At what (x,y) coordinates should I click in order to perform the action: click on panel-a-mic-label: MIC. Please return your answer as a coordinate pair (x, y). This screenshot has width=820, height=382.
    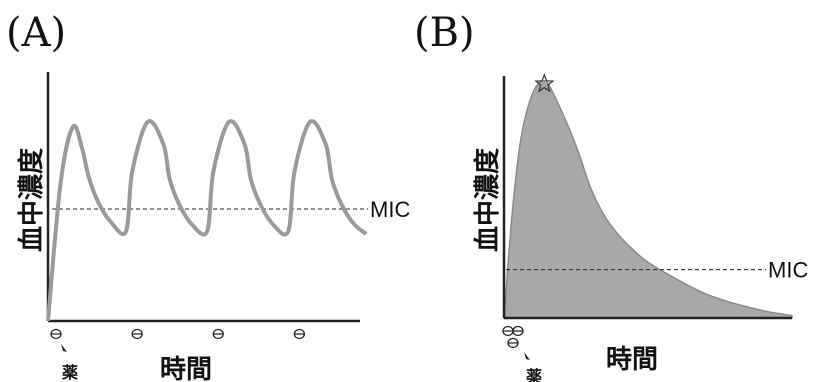
    Looking at the image, I should click on (390, 209).